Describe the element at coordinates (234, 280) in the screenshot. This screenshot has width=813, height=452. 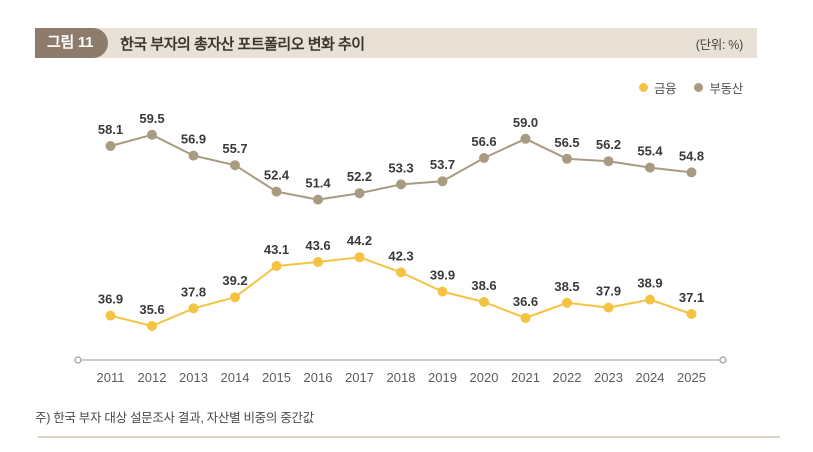
I see `value-label: 39.2` at that location.